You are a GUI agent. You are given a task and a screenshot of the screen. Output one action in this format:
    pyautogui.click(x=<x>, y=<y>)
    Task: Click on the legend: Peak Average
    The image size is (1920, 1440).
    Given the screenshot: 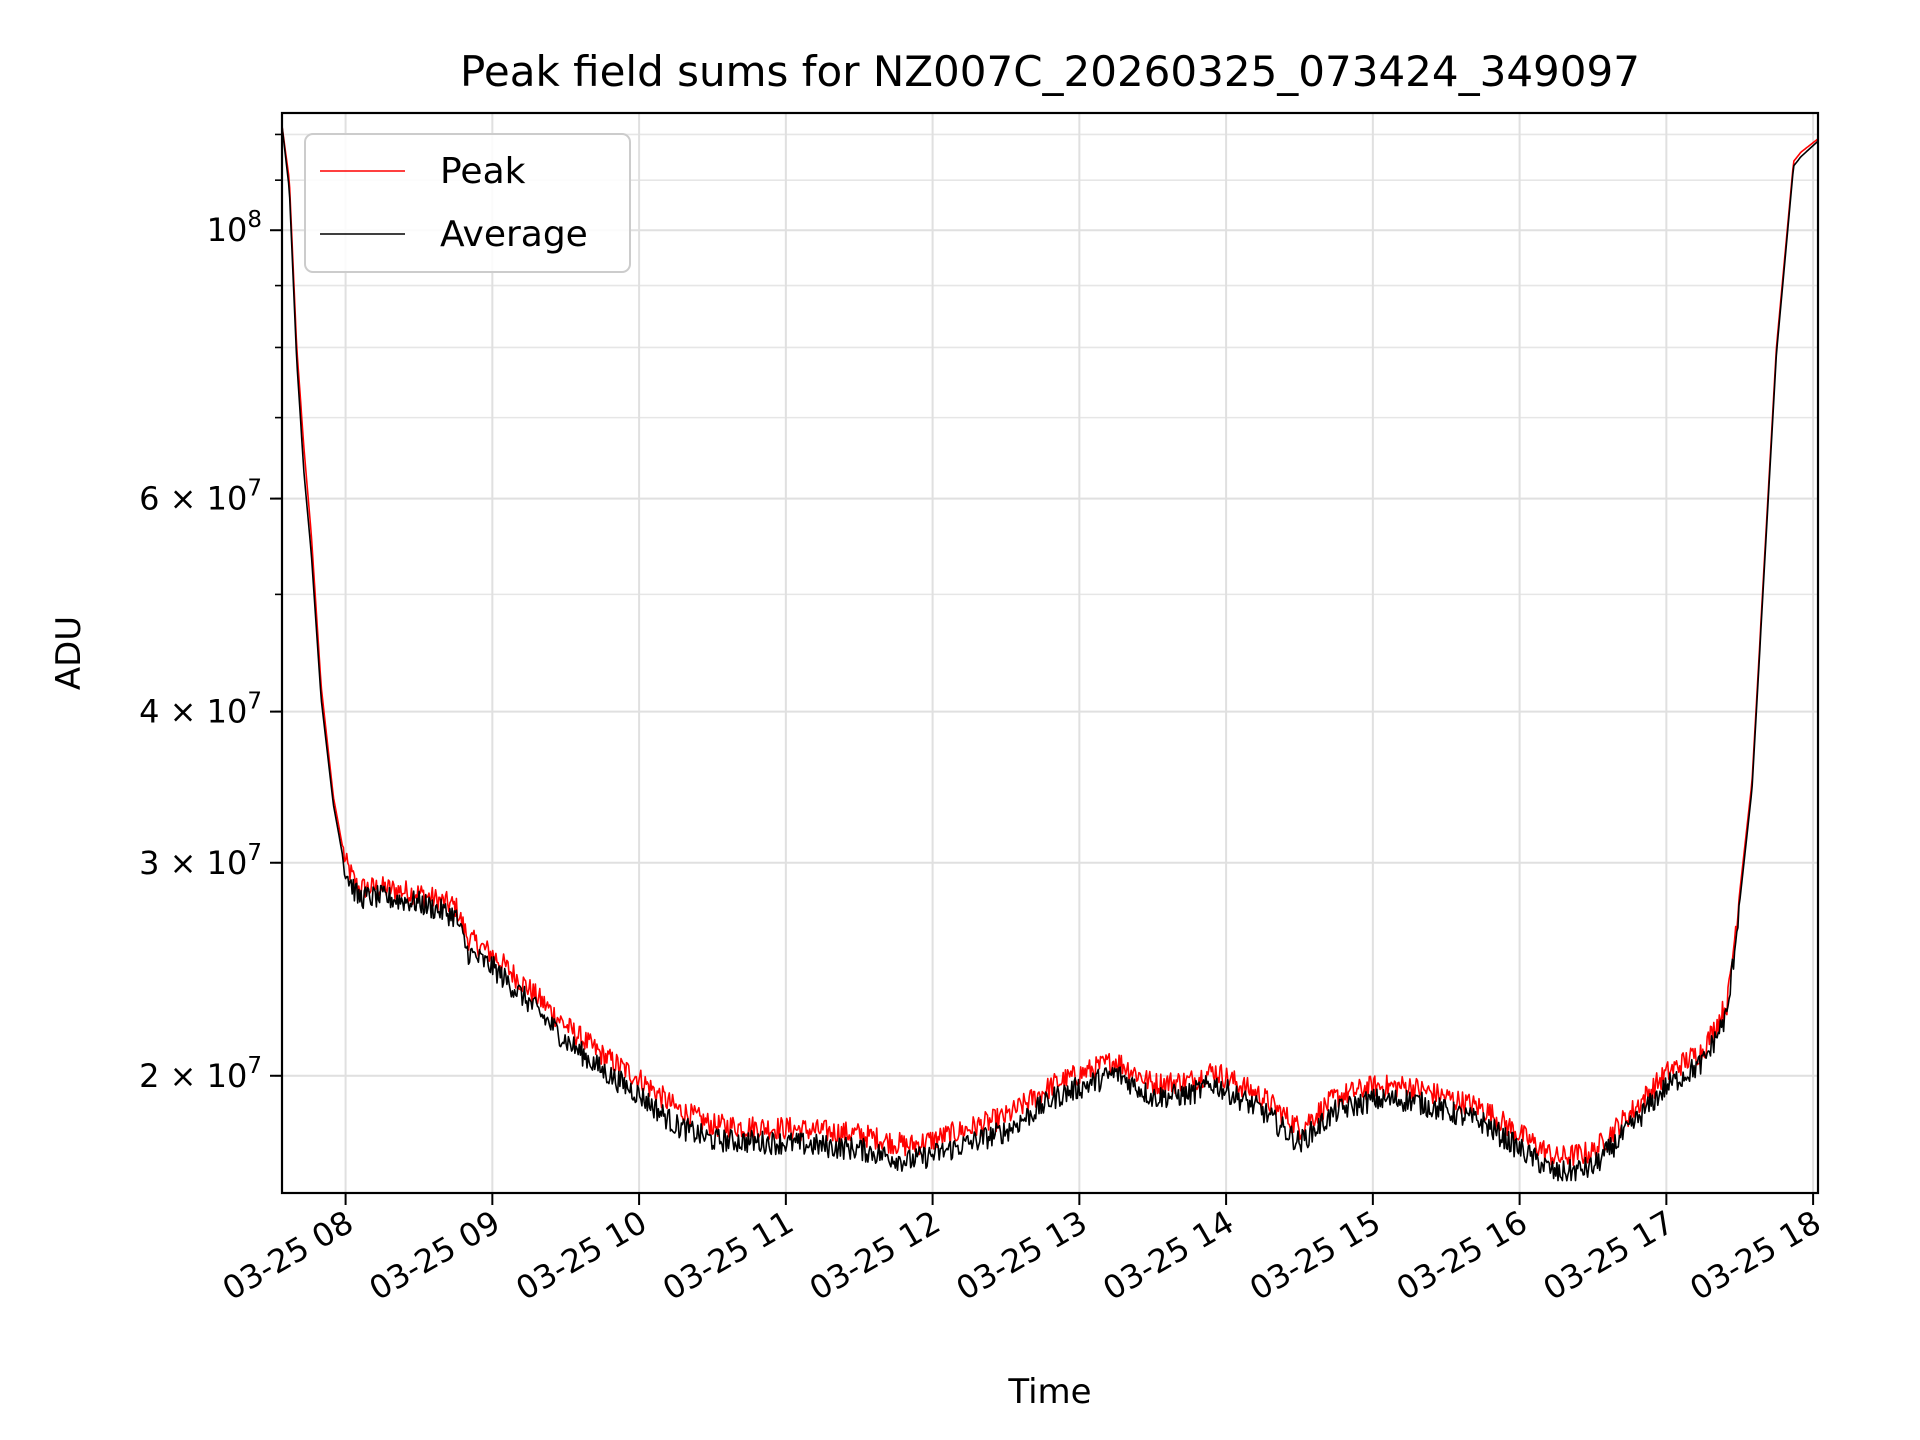 What is the action you would take?
    pyautogui.click(x=467, y=203)
    